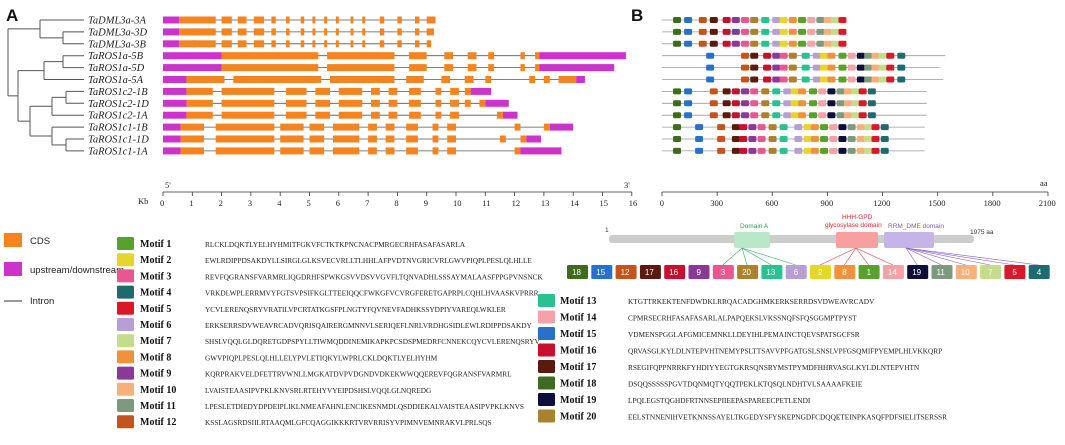 The height and width of the screenshot is (445, 1065). Describe the element at coordinates (118, 92) in the screenshot. I see `gene-name: TaROS1c2-1B` at that location.